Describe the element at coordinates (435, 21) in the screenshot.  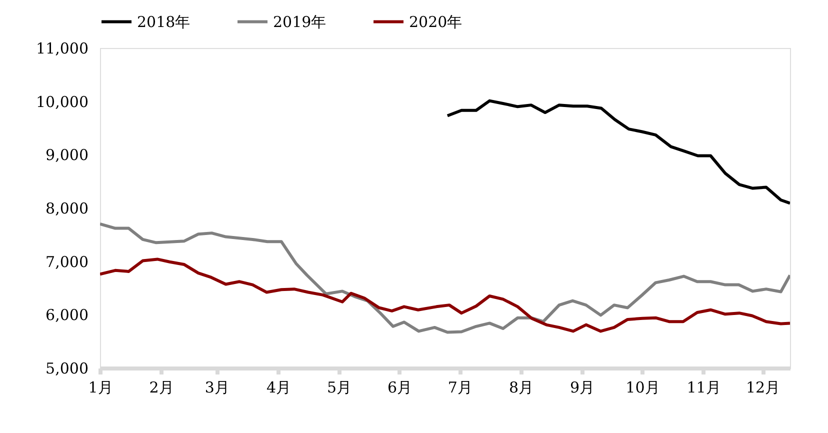
I see `legend-label: 2020年` at that location.